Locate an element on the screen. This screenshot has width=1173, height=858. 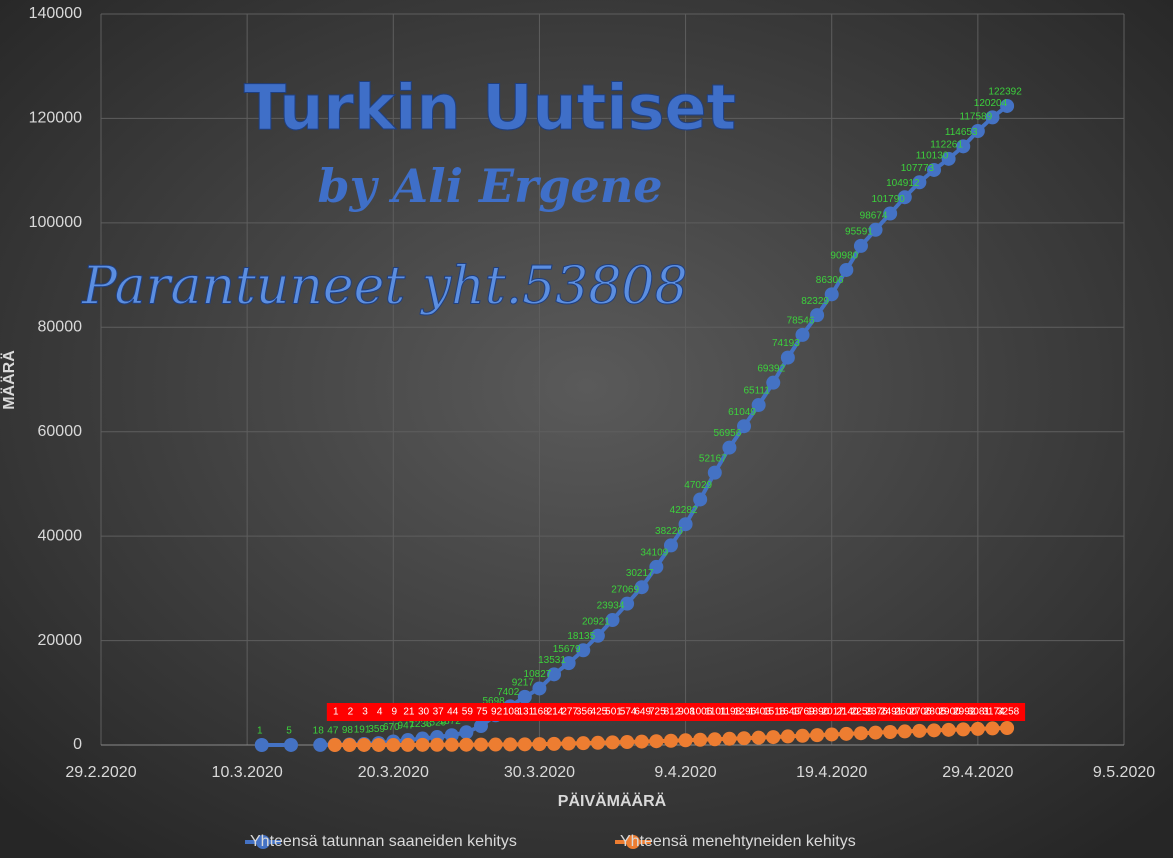
data-label: 1101 is located at coordinates (716, 712).